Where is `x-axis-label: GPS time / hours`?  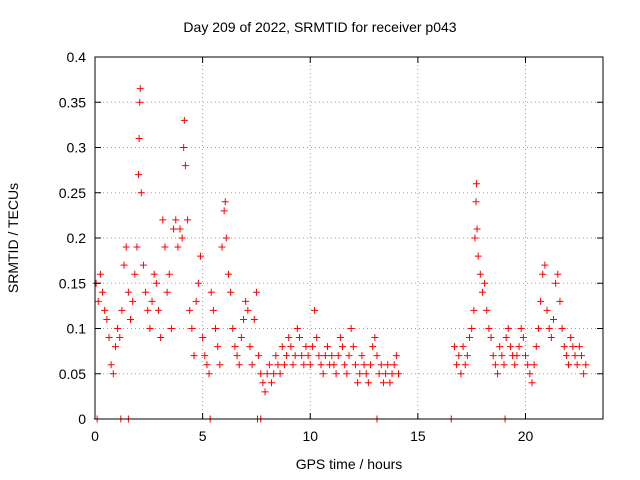
x-axis-label: GPS time / hours is located at coordinates (349, 464).